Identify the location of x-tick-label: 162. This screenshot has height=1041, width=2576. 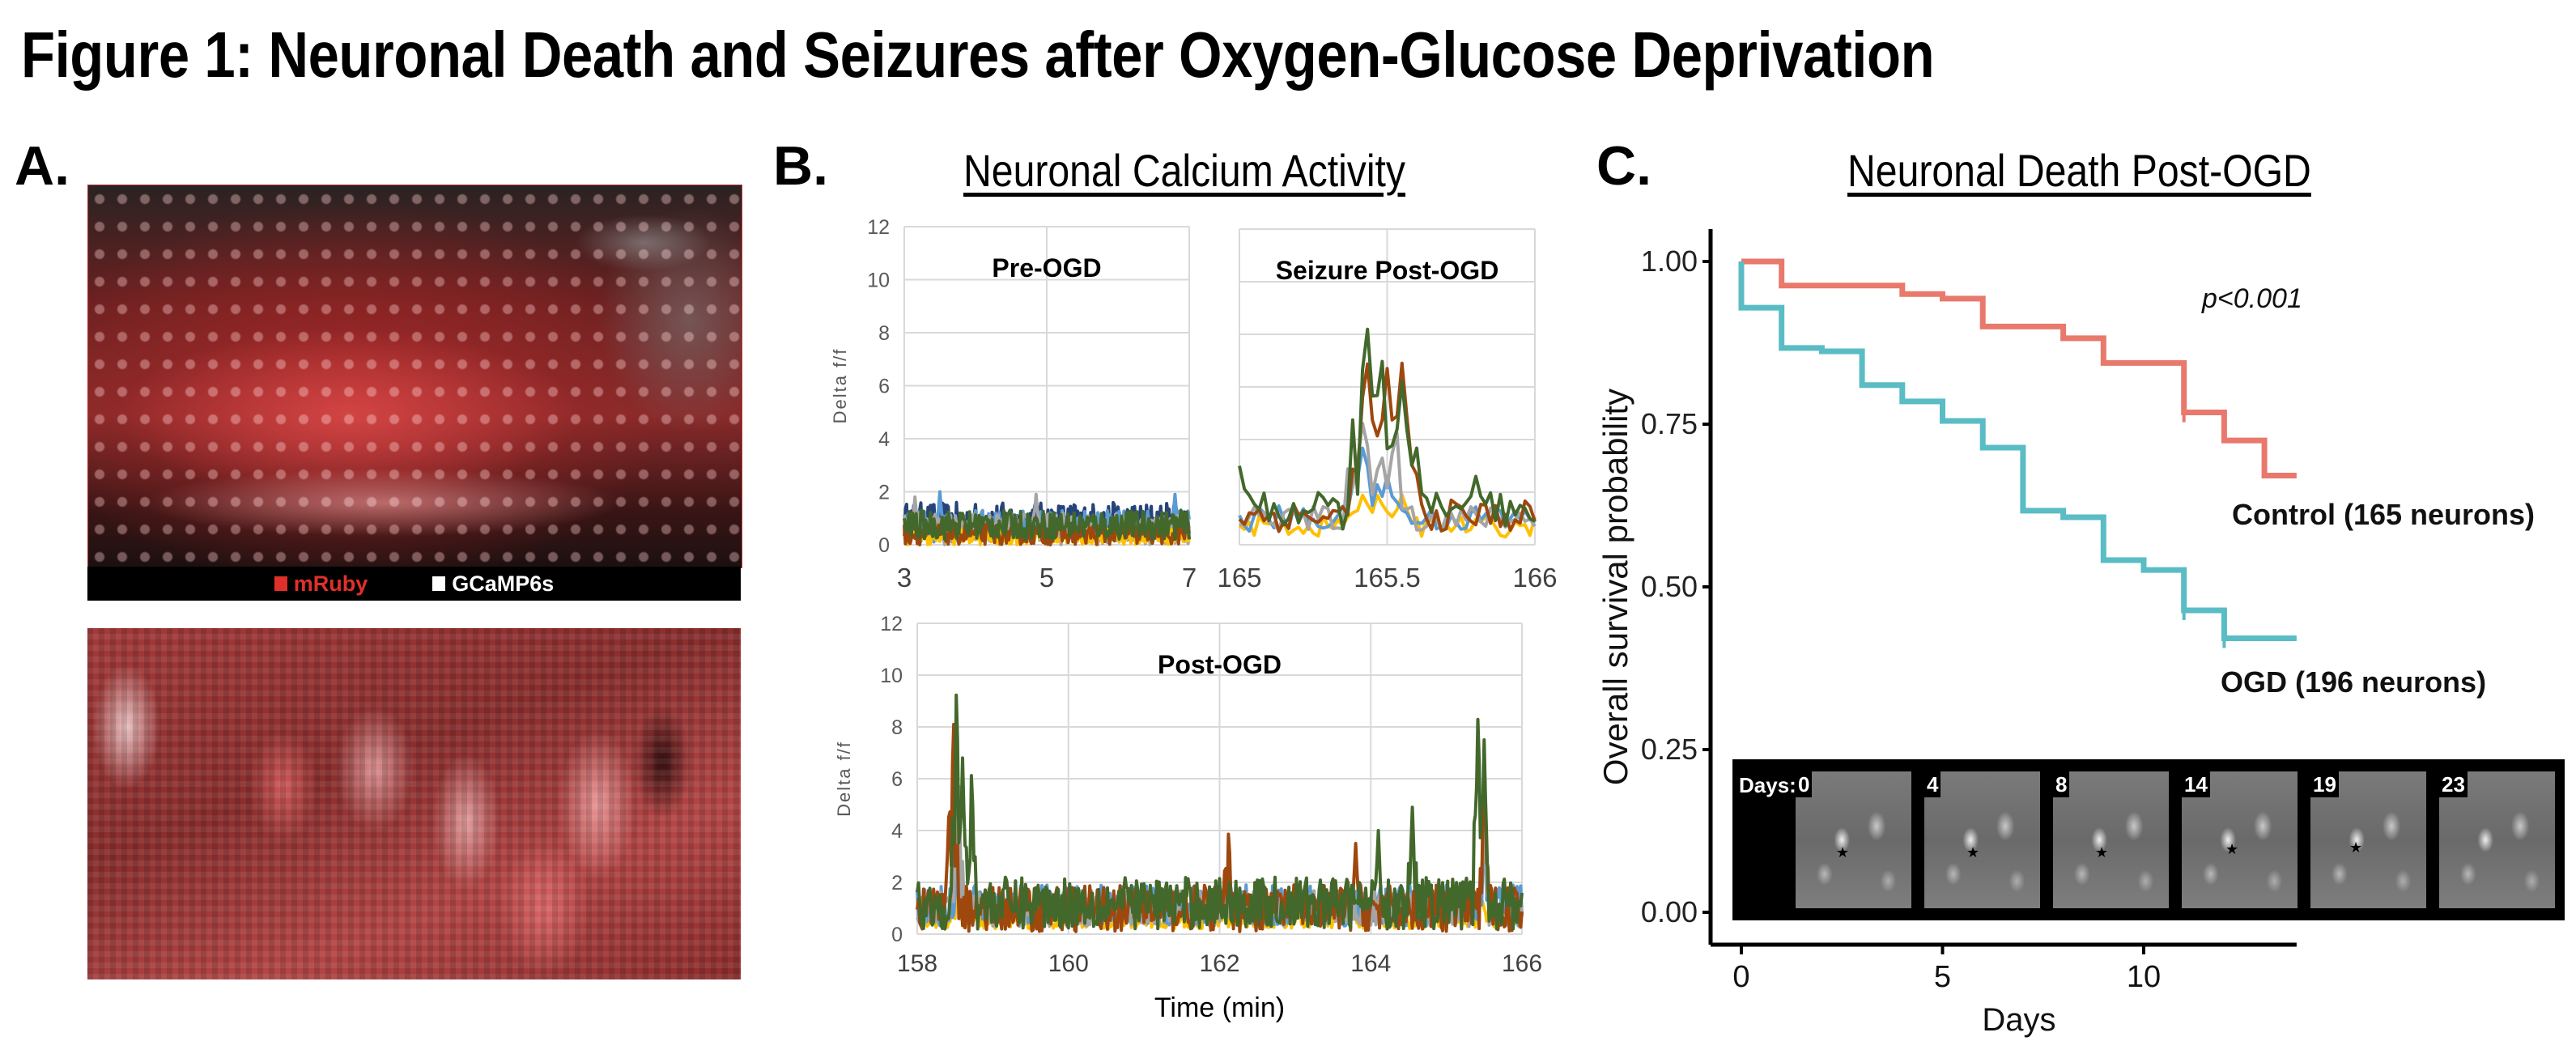
(1219, 963).